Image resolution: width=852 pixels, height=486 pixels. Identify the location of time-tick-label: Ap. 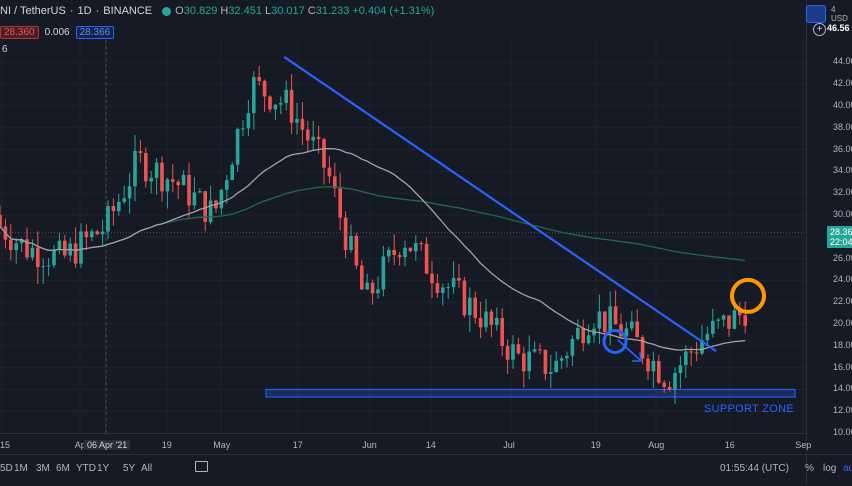
(80, 445).